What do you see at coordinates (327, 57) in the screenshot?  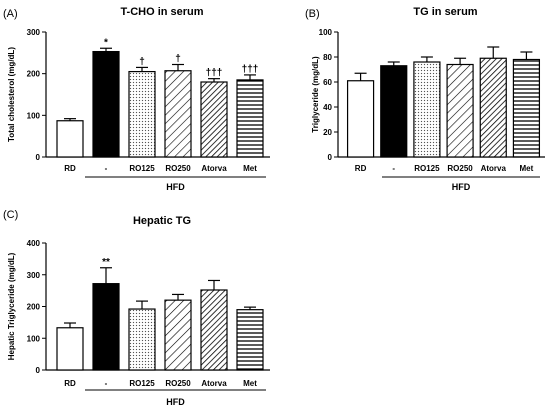 I see `y-tick-label: 80` at bounding box center [327, 57].